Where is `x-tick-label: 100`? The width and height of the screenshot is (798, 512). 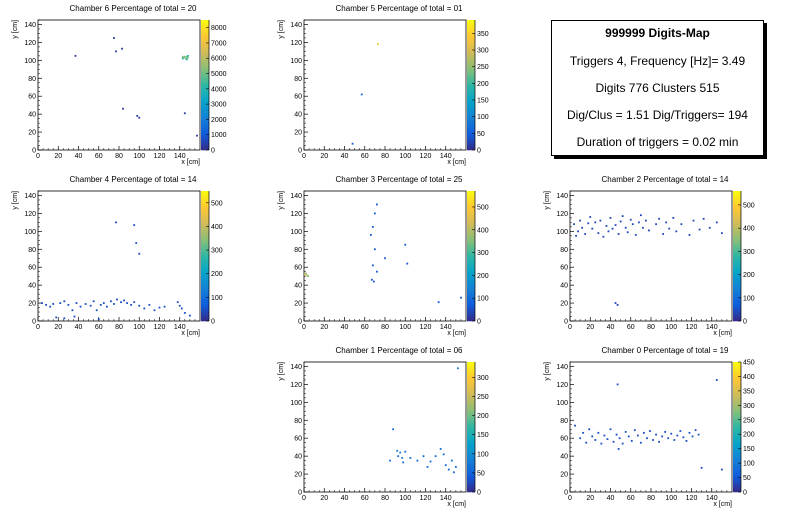 x-tick-label: 100 is located at coordinates (405, 156).